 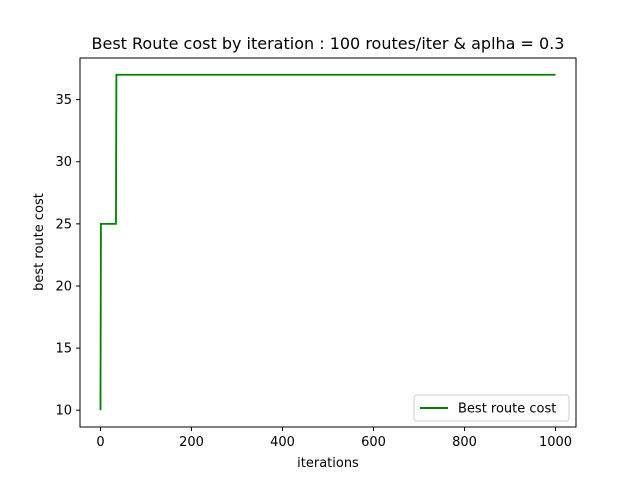 I want to click on x-tick-label: 1000, so click(x=555, y=442).